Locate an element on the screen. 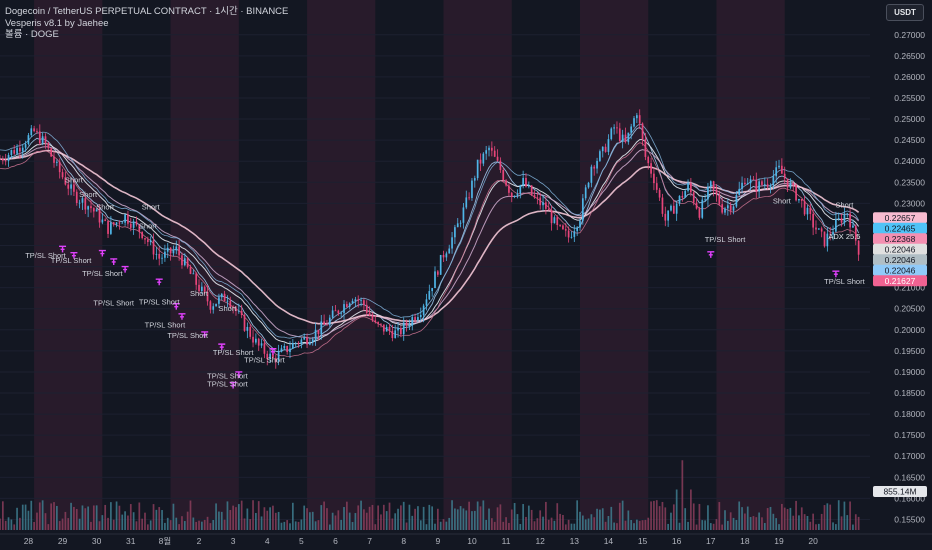 The height and width of the screenshot is (550, 932). time-tick-label: 31 is located at coordinates (131, 541).